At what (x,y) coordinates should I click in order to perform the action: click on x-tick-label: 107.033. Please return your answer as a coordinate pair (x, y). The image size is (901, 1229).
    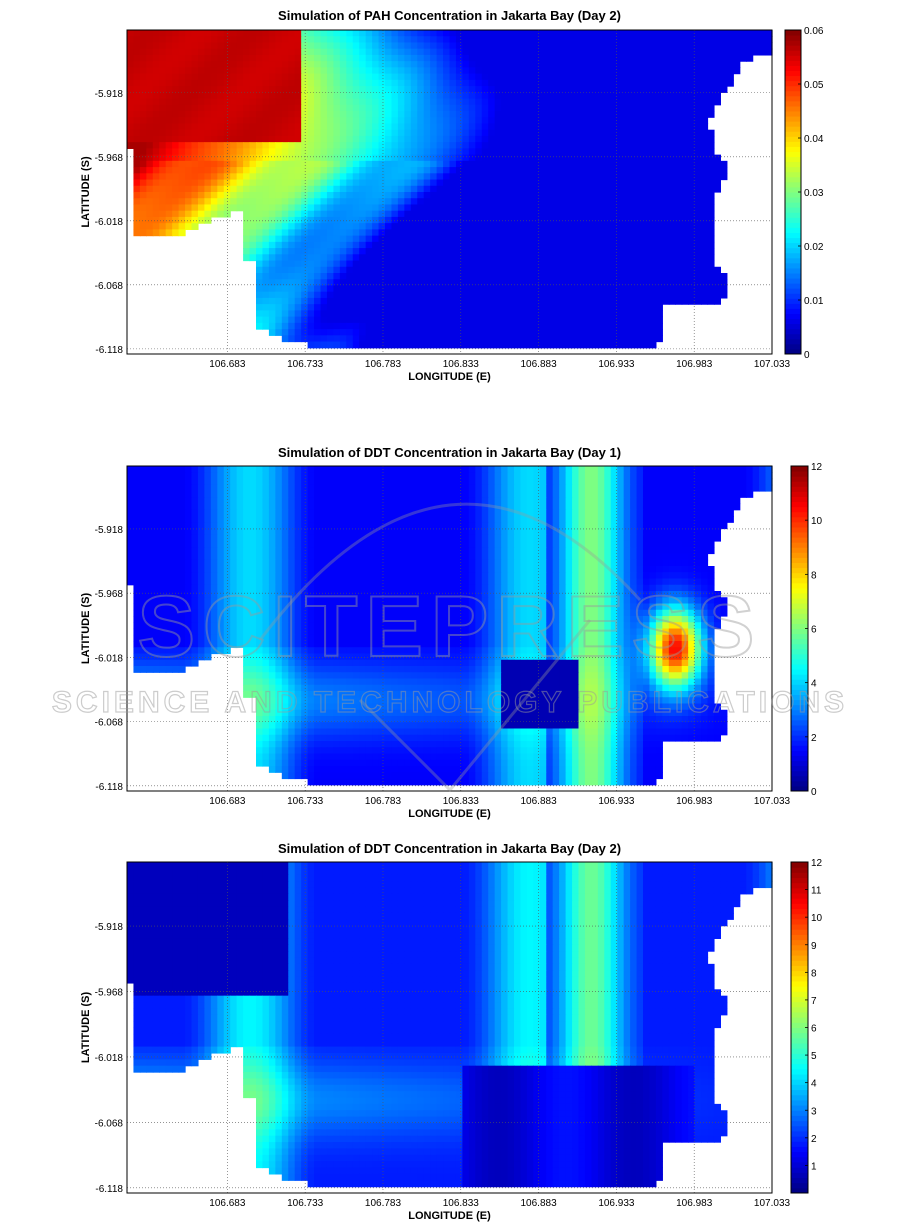
    Looking at the image, I should click on (772, 364).